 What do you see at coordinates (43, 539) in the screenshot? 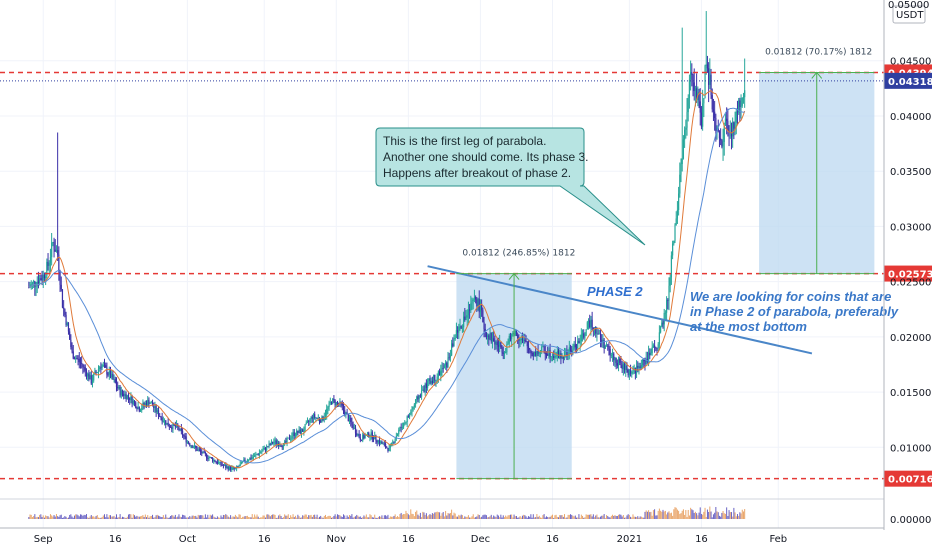
I see `x-tick-label: Sep` at bounding box center [43, 539].